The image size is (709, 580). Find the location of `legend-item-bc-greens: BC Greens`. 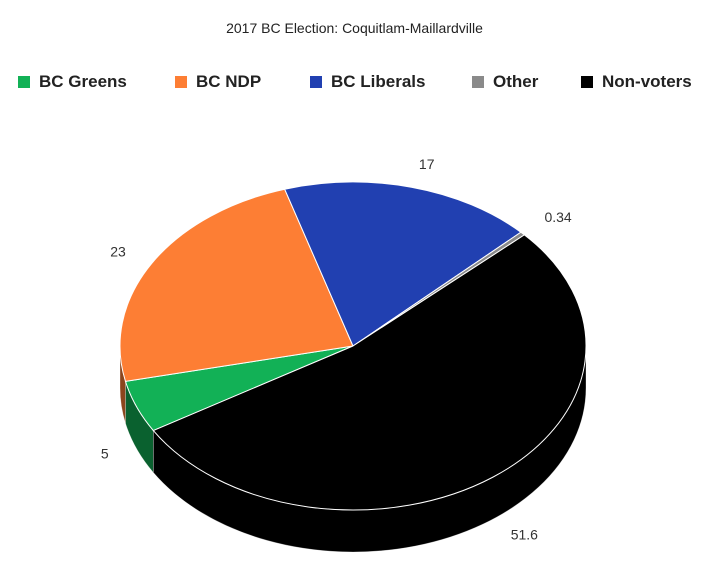

legend-item-bc-greens: BC Greens is located at coordinates (72, 82).